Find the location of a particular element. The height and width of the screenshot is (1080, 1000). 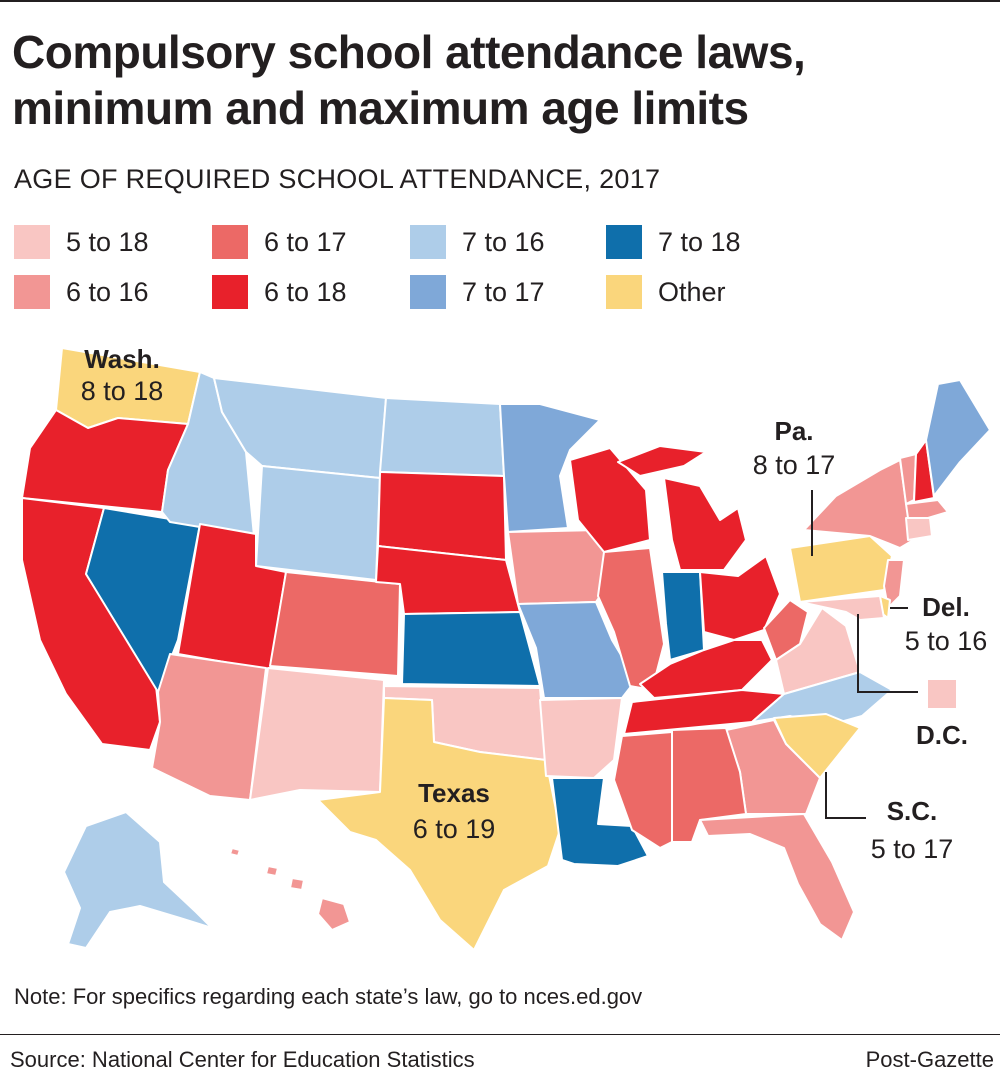

legend-item-7-to-18: 7 to 18 is located at coordinates (673, 242).